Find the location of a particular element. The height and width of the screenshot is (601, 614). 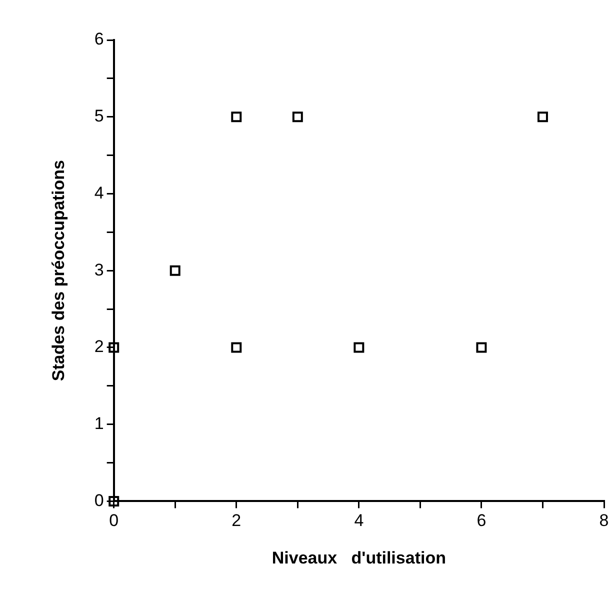

y-tick-label: 1 is located at coordinates (99, 424).